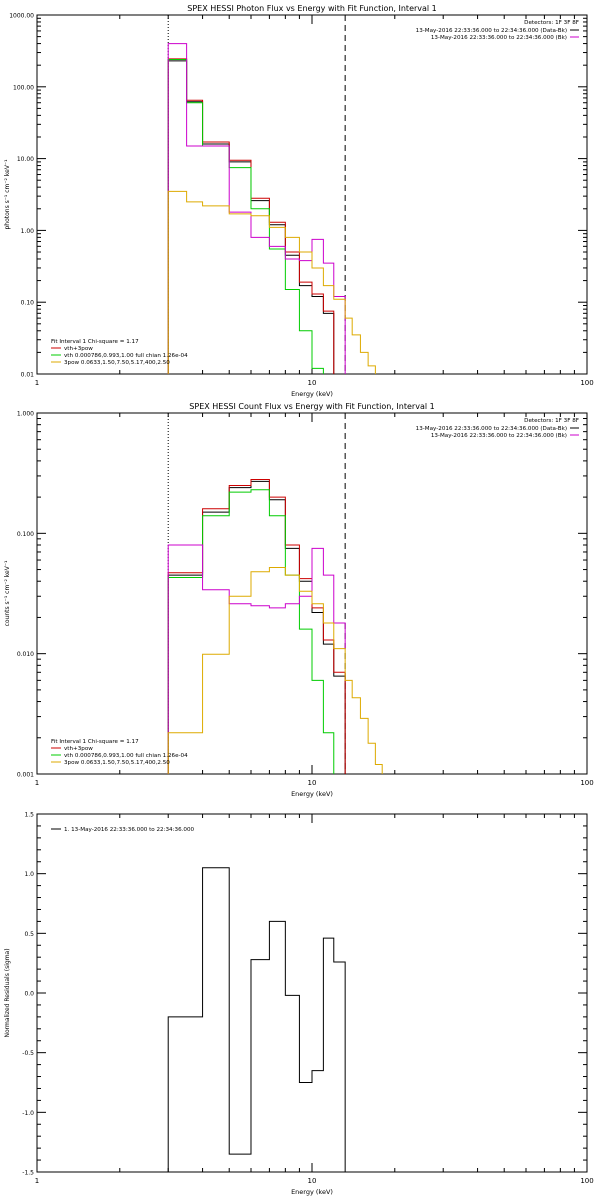 The height and width of the screenshot is (1200, 600). I want to click on y-tick-label: 1.0, so click(29, 874).